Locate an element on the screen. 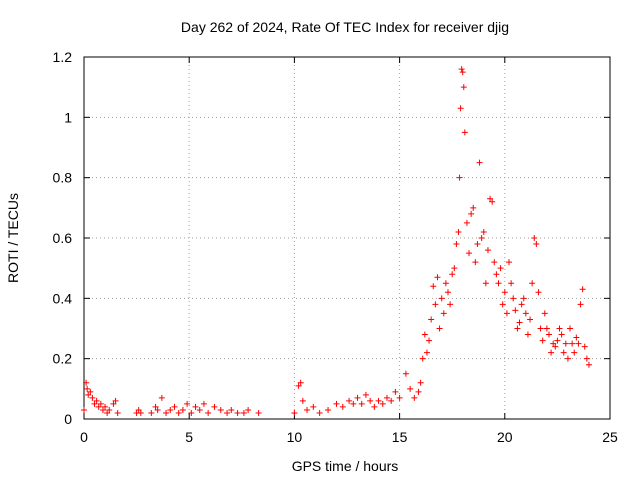 Image resolution: width=640 pixels, height=480 pixels. x-tick-label: 5 is located at coordinates (189, 437).